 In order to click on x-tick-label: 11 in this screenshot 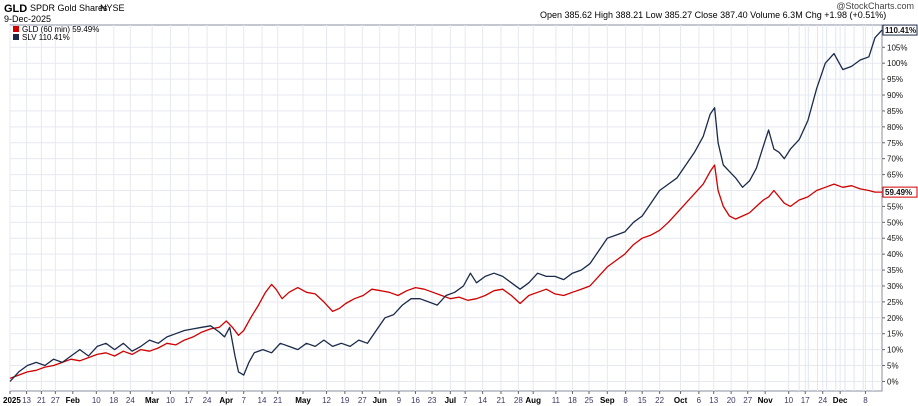, I will do `click(556, 400)`.